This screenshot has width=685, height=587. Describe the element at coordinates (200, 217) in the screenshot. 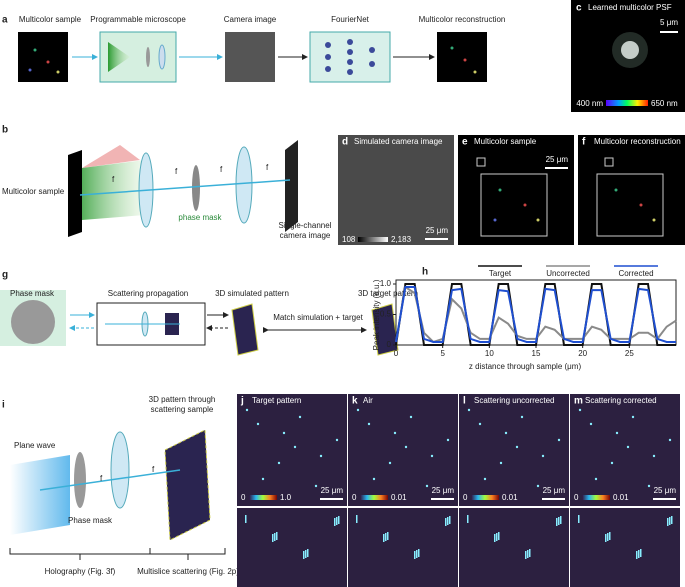

I see `label: phase mask` at that location.